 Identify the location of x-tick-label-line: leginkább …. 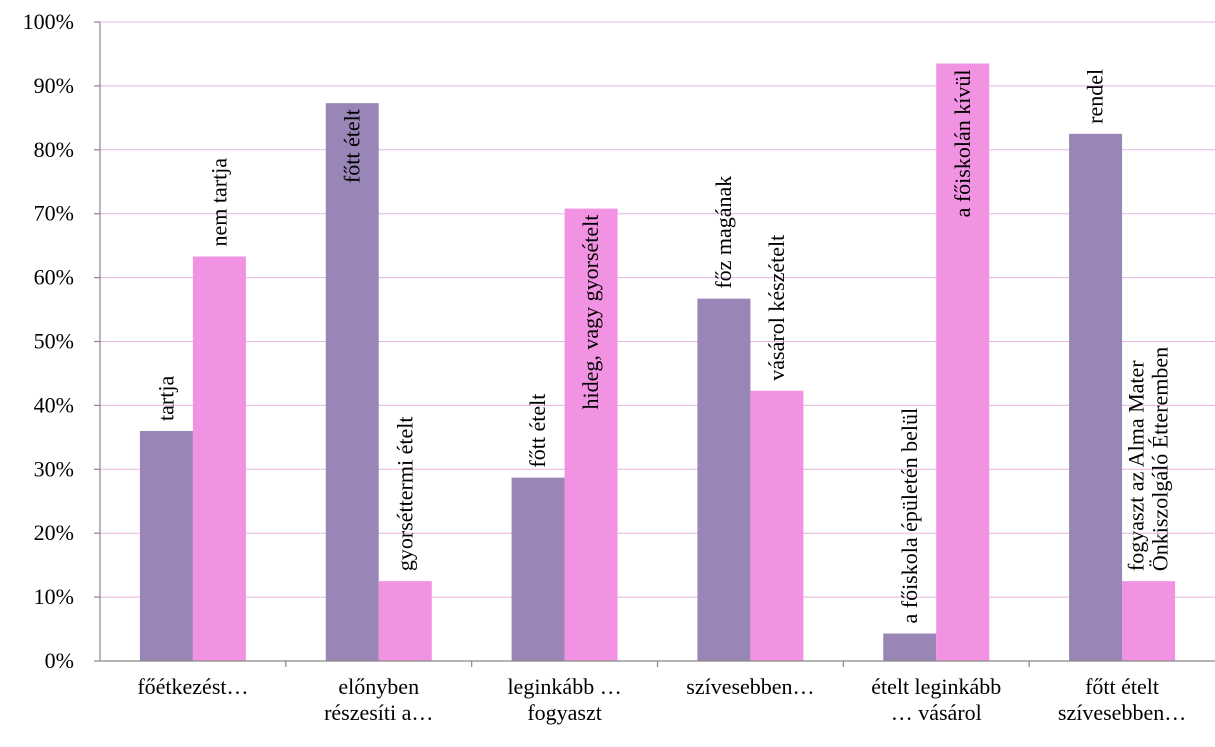
(564, 686).